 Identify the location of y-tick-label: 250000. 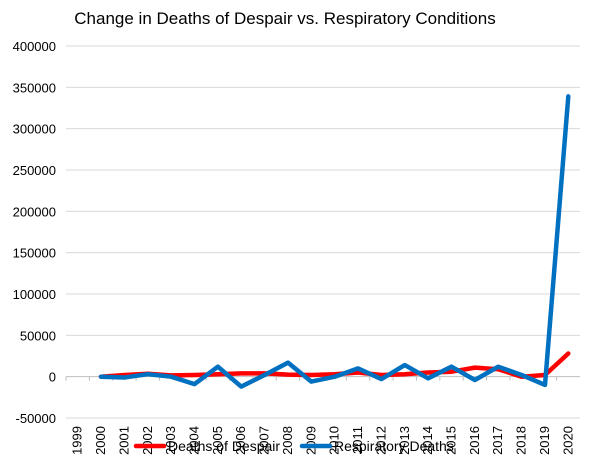
(34, 170).